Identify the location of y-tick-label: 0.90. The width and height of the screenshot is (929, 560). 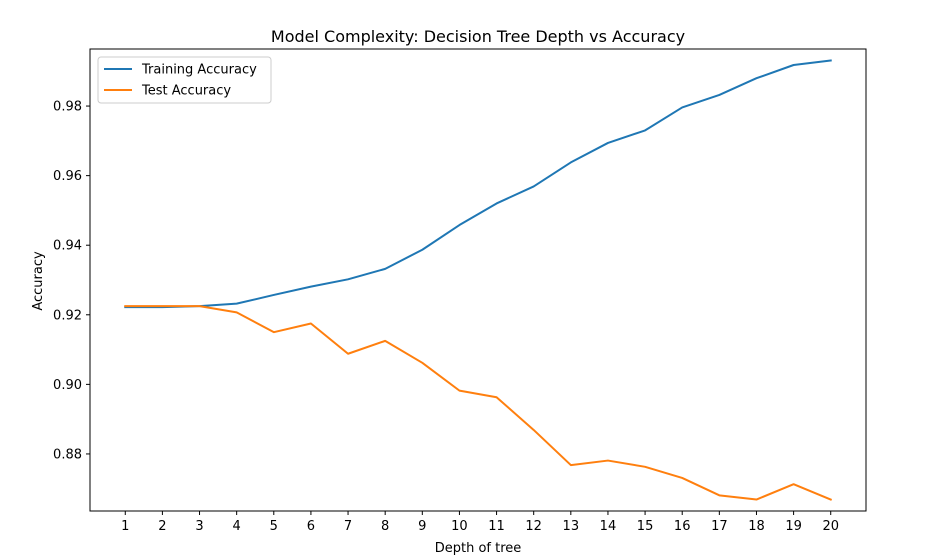
(67, 385).